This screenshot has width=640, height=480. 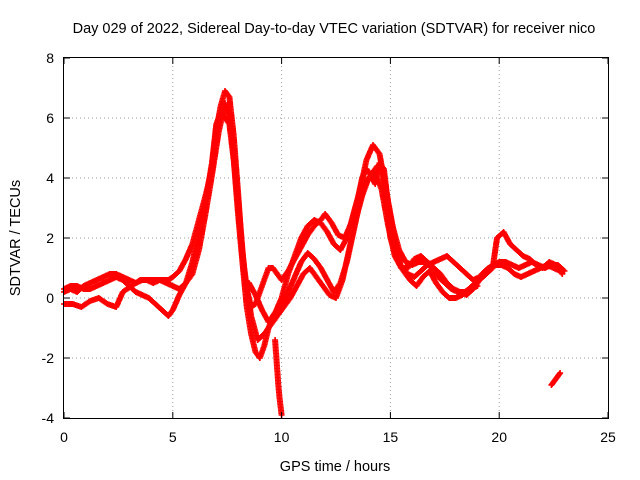 What do you see at coordinates (282, 437) in the screenshot?
I see `x-tick-label: 10` at bounding box center [282, 437].